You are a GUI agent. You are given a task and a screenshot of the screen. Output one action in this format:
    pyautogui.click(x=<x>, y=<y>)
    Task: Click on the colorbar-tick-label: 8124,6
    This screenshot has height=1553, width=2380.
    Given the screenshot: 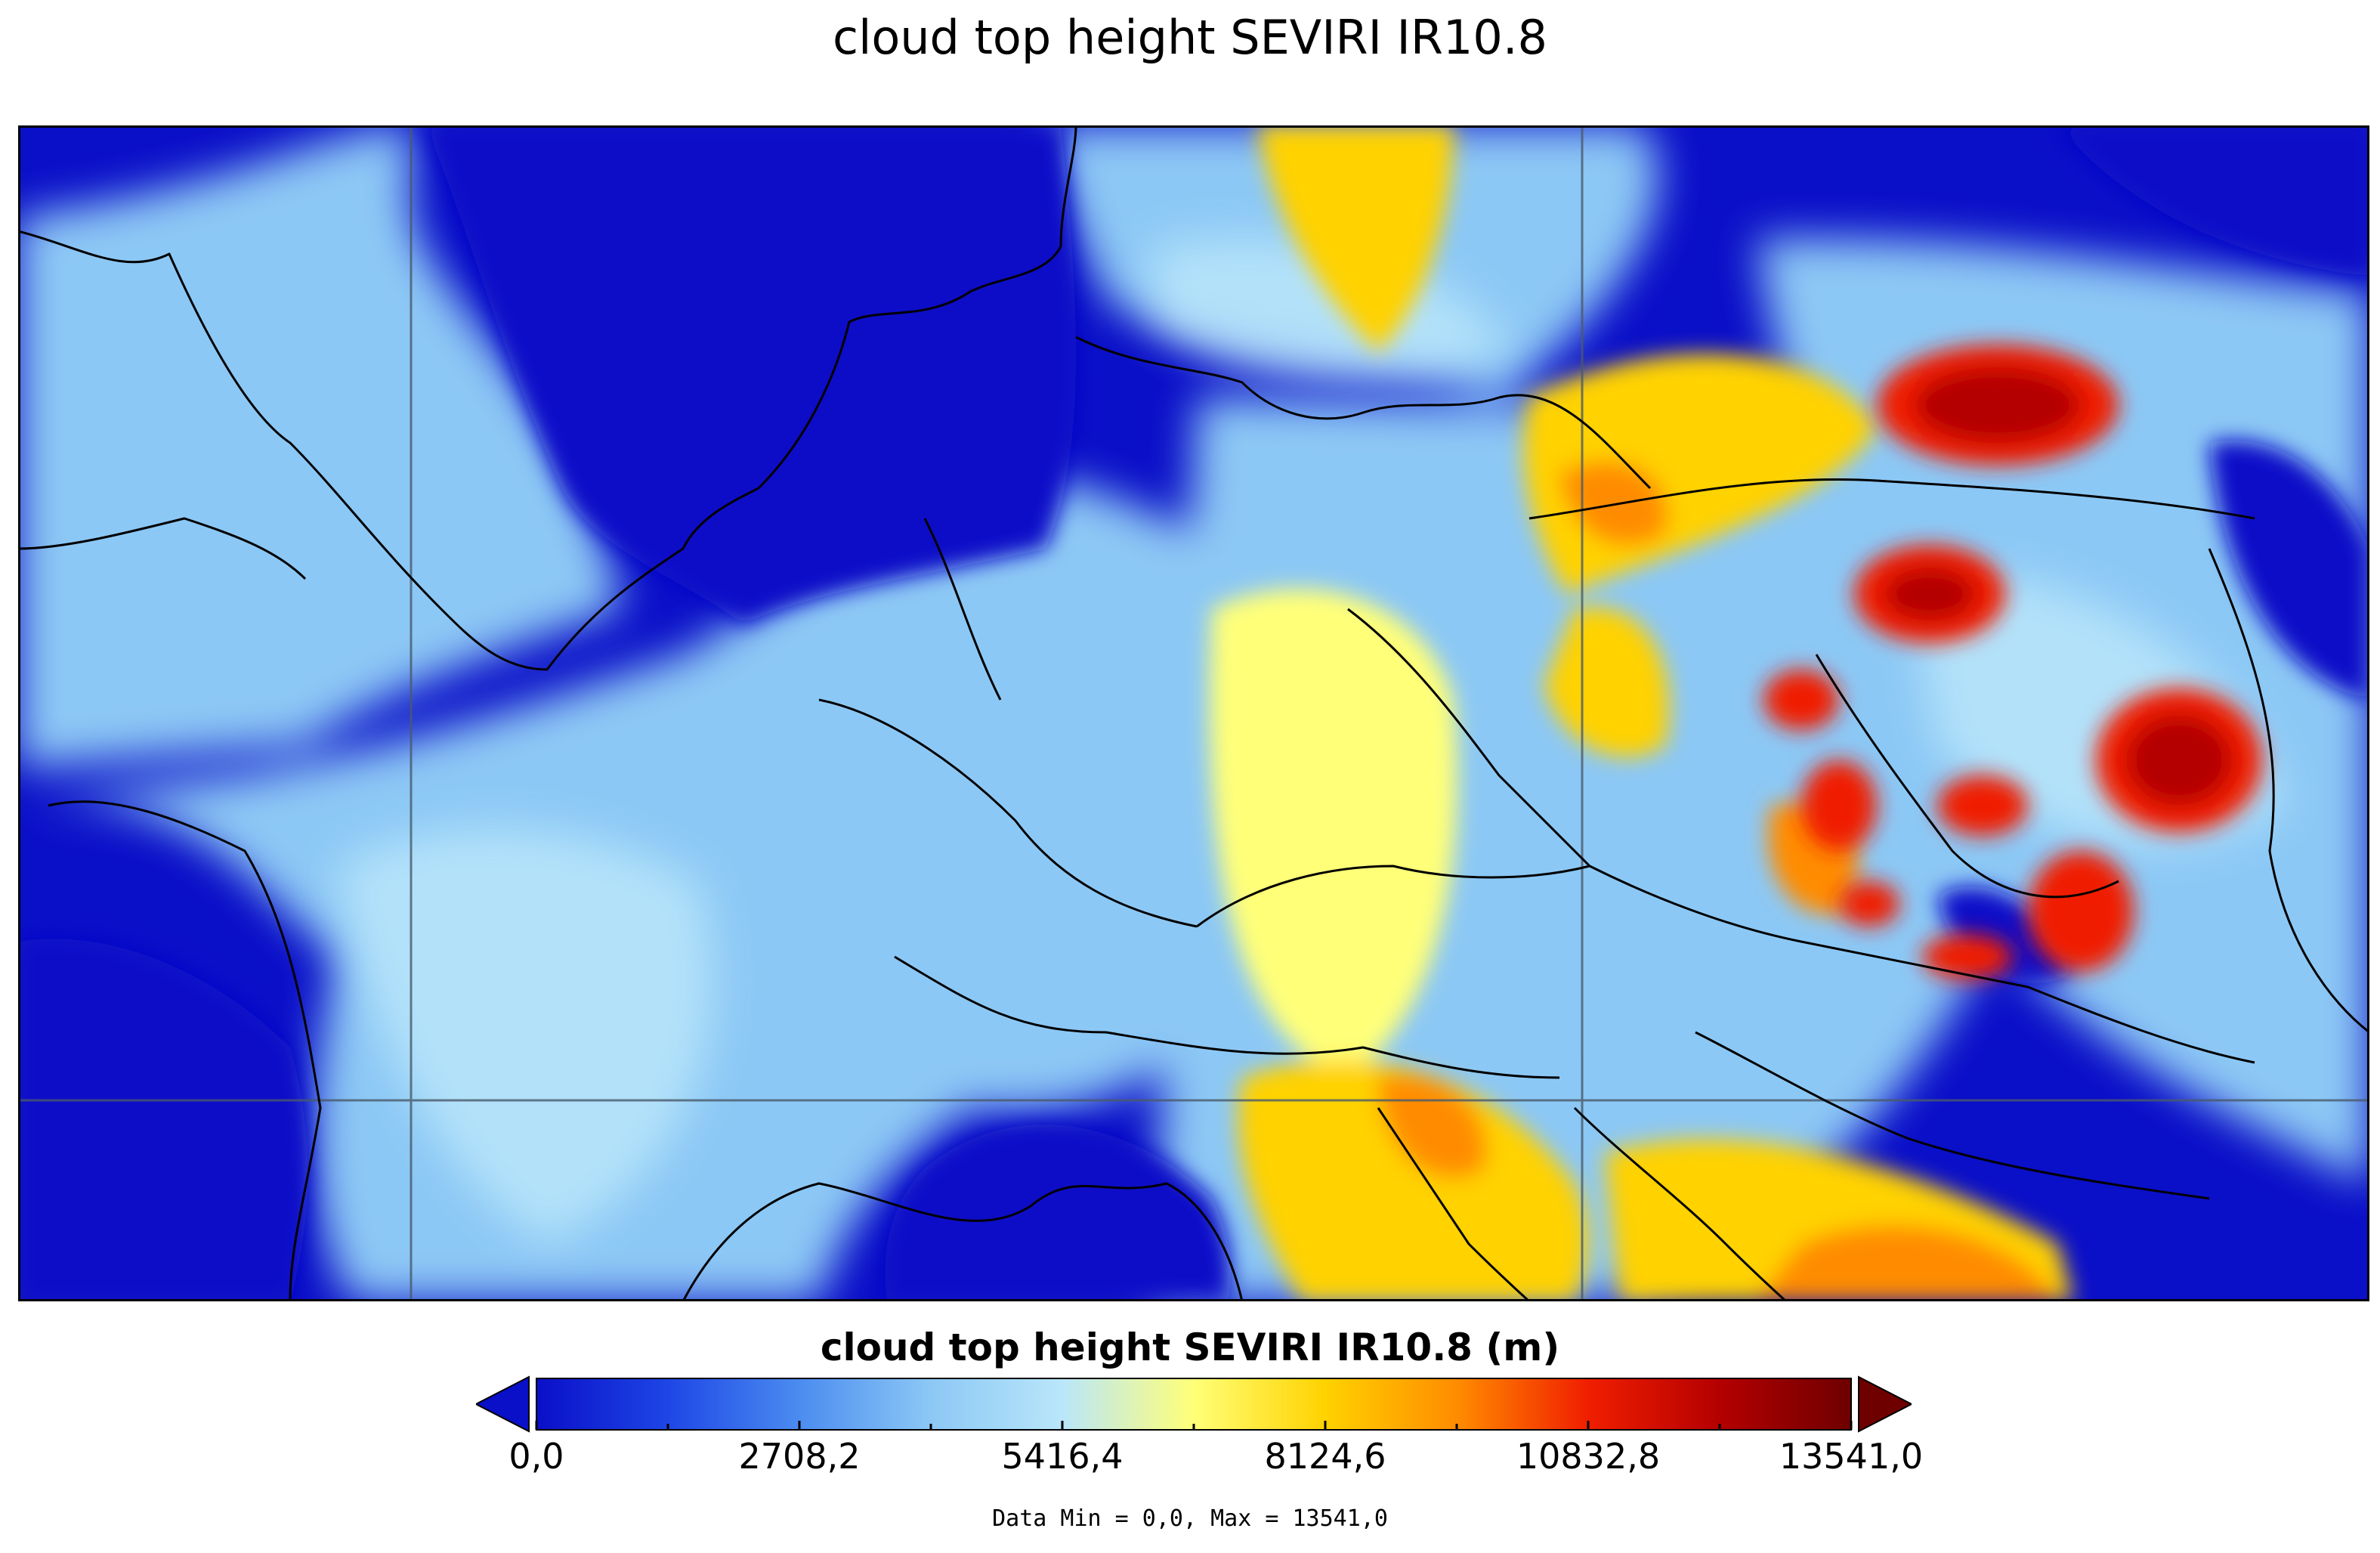 What is the action you would take?
    pyautogui.click(x=1325, y=1456)
    